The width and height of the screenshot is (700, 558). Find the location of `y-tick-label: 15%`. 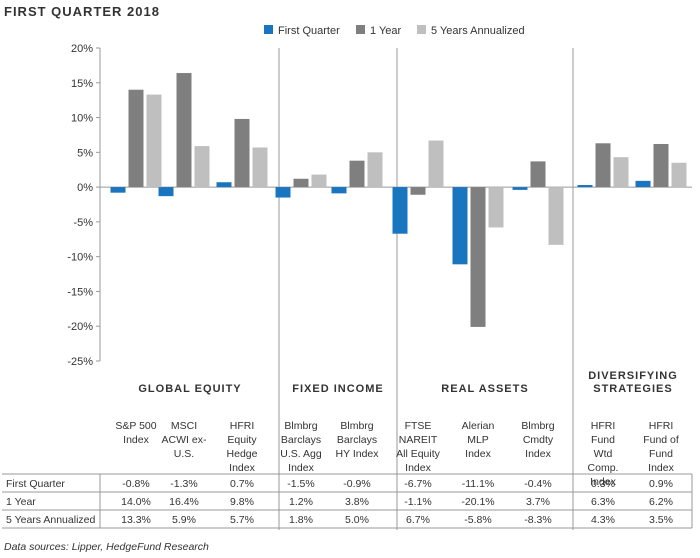

y-tick-label: 15% is located at coordinates (82, 84).